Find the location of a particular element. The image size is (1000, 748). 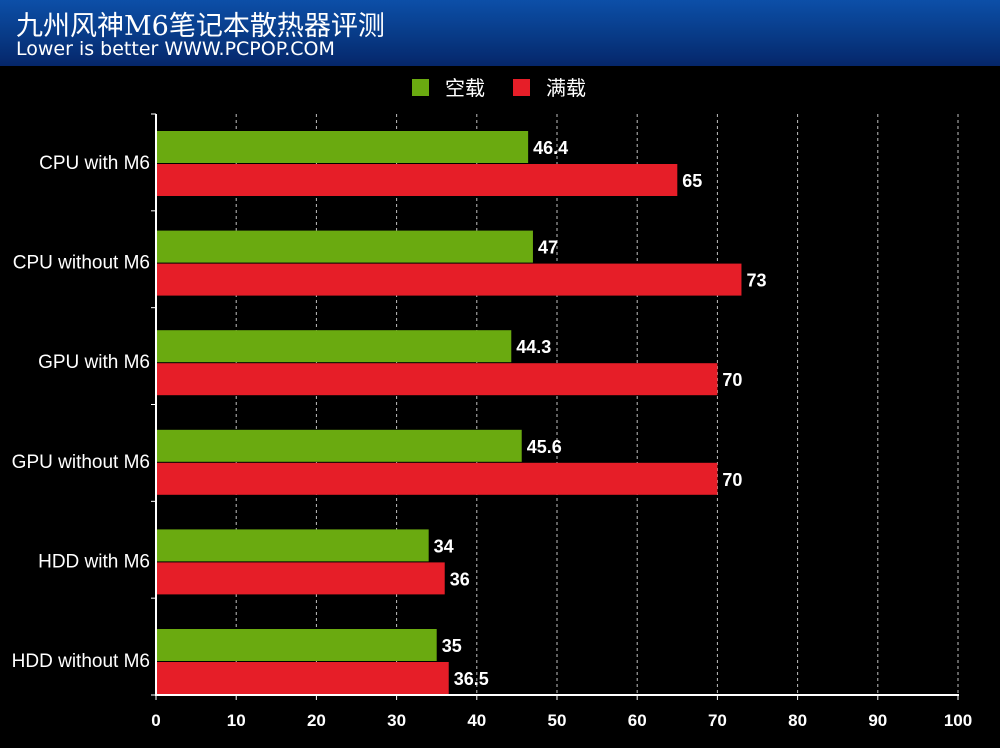

x-tick-label: 90 is located at coordinates (877, 720).